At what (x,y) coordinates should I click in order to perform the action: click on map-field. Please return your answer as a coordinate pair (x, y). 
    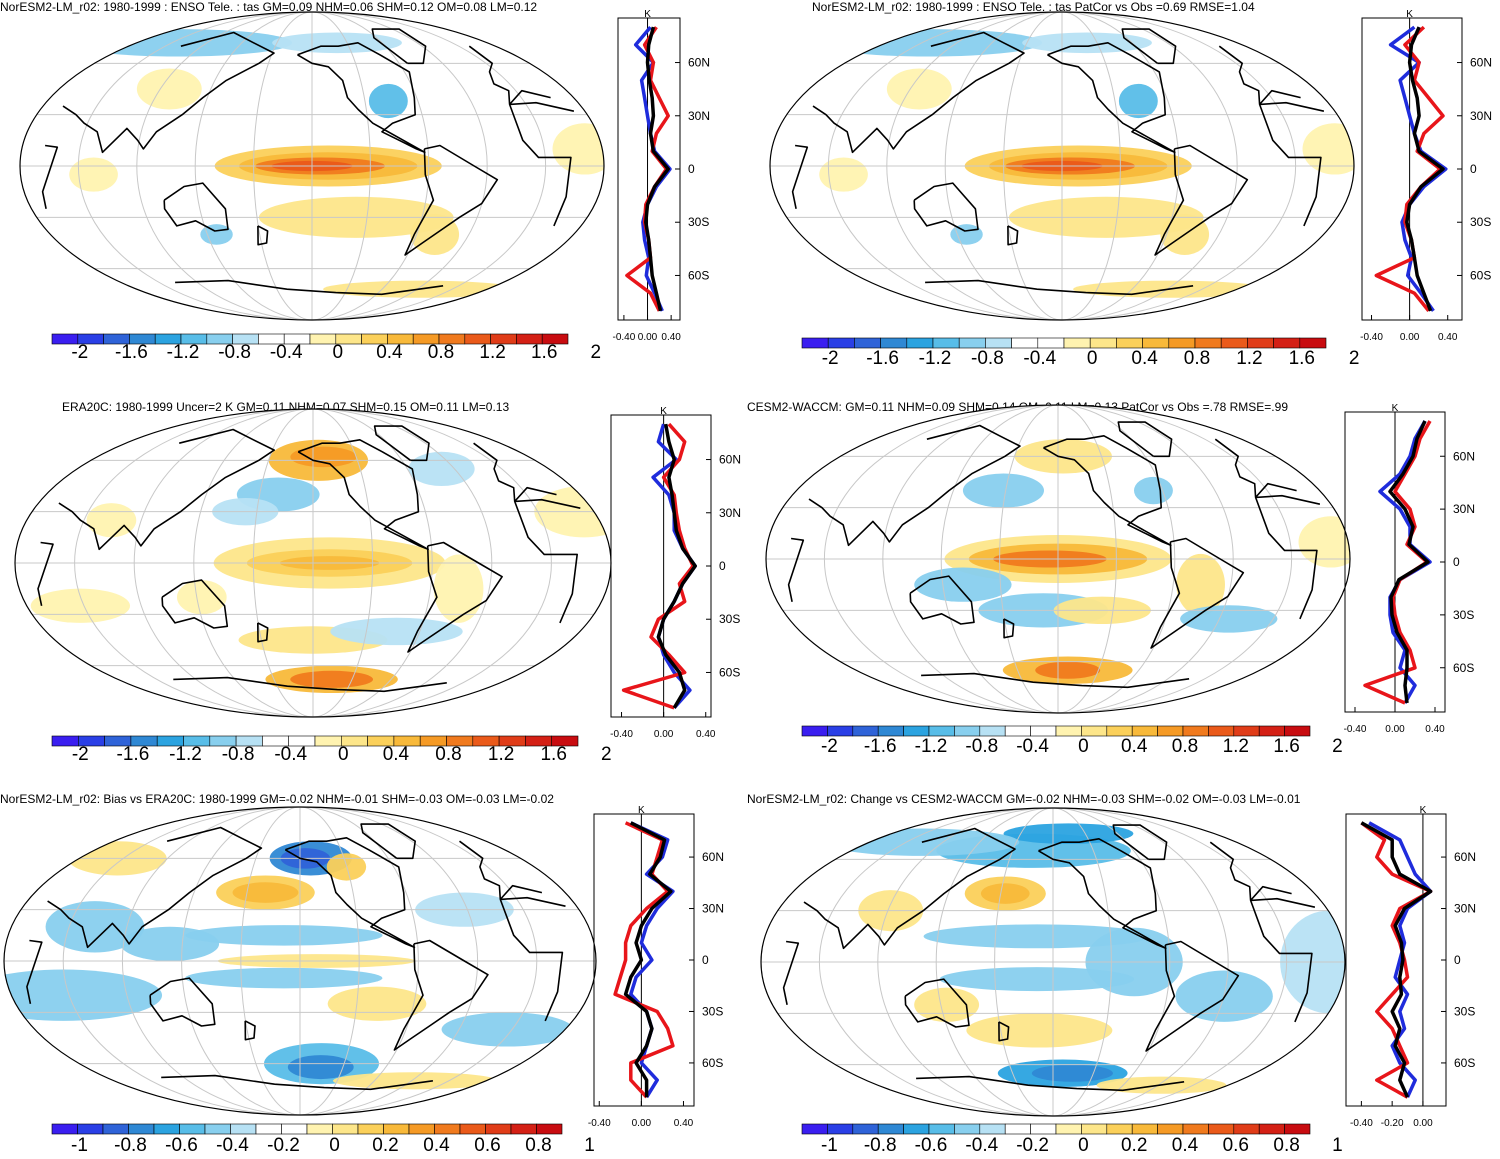
    Looking at the image, I should click on (313, 563).